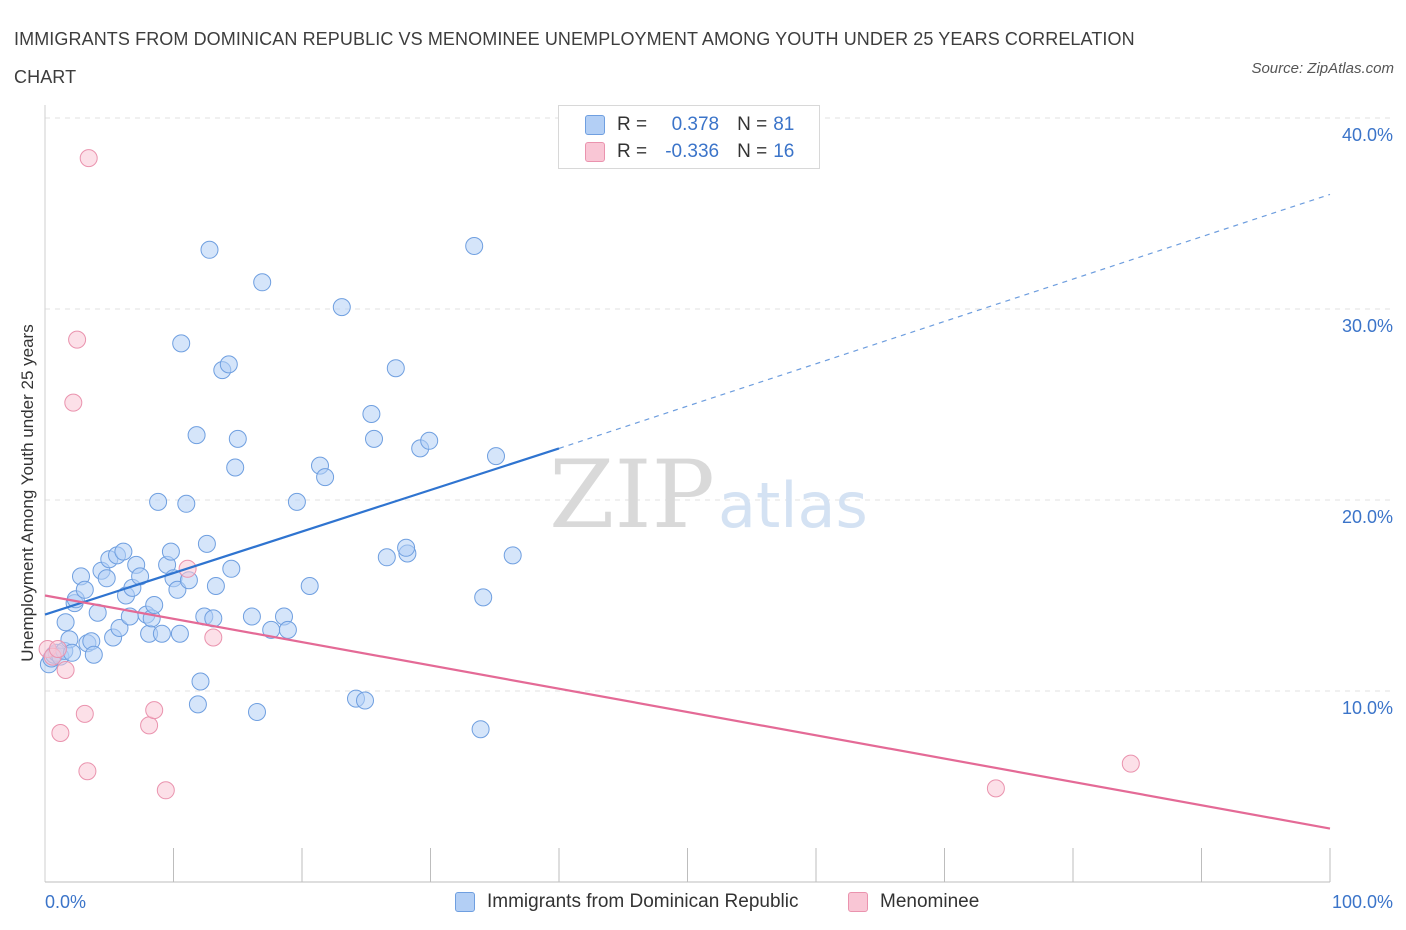  I want to click on series-legend-label-immigrants: Immigrants from Dominican Republic, so click(643, 901).